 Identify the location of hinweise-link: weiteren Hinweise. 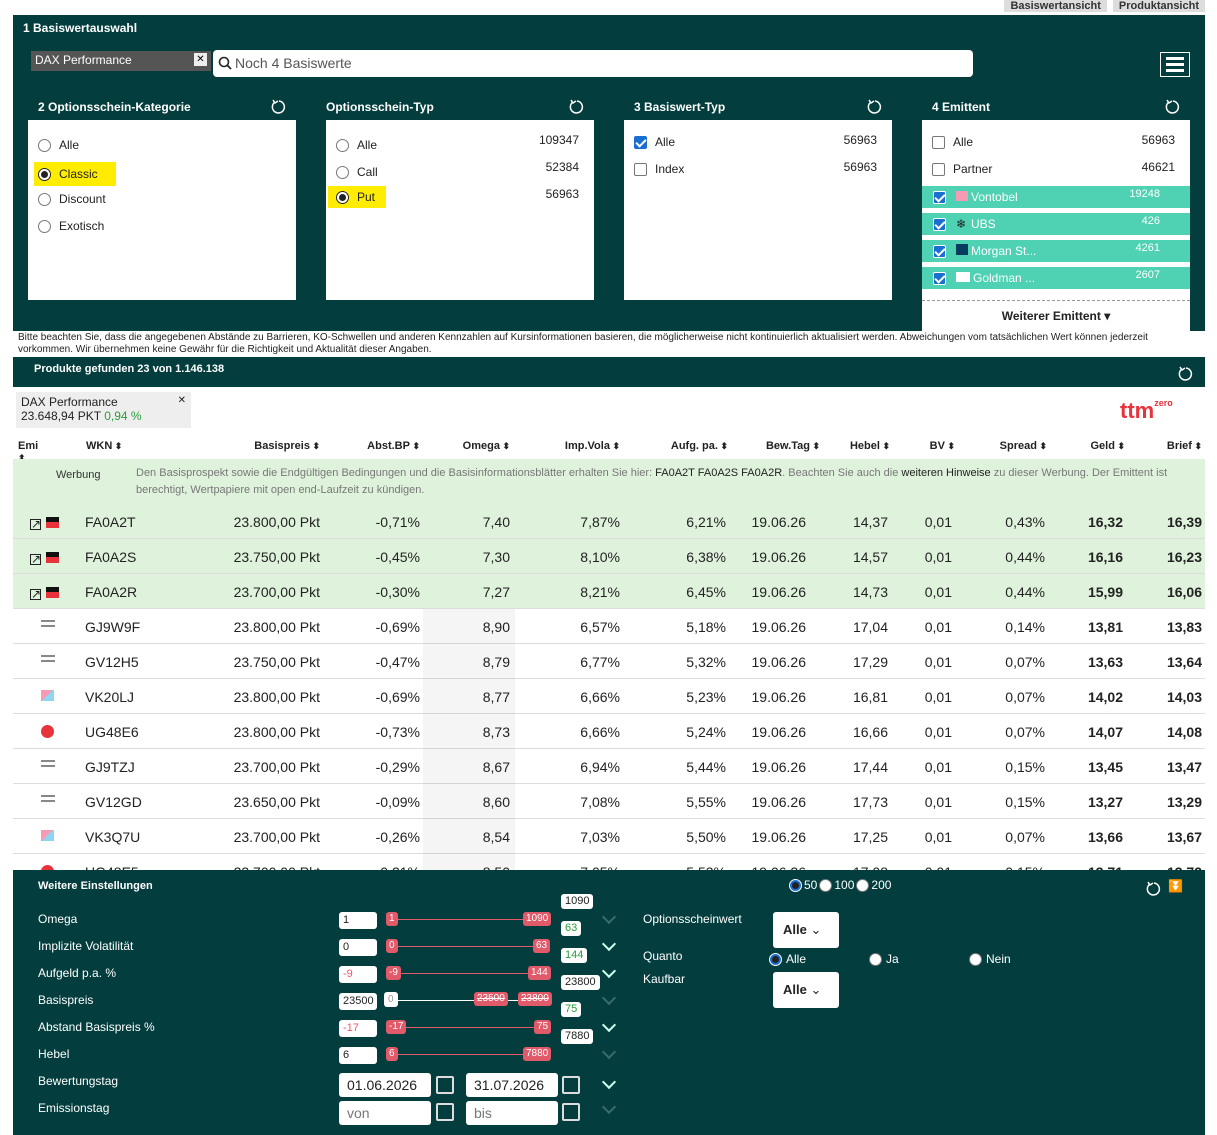
(946, 473).